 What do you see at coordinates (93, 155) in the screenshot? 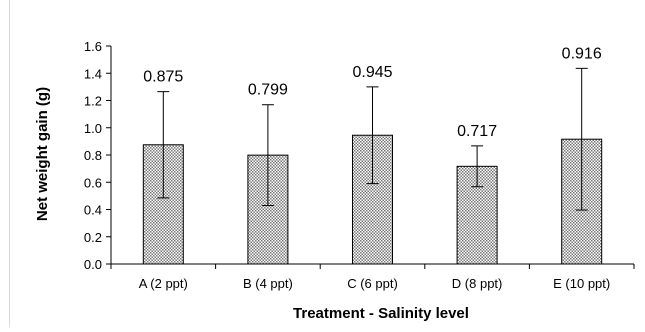
I see `y-tick-label: 0.8` at bounding box center [93, 155].